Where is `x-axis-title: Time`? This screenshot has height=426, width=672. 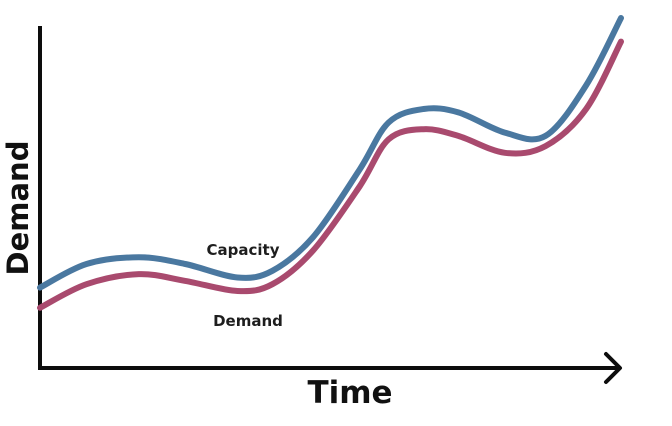 x-axis-title: Time is located at coordinates (349, 393).